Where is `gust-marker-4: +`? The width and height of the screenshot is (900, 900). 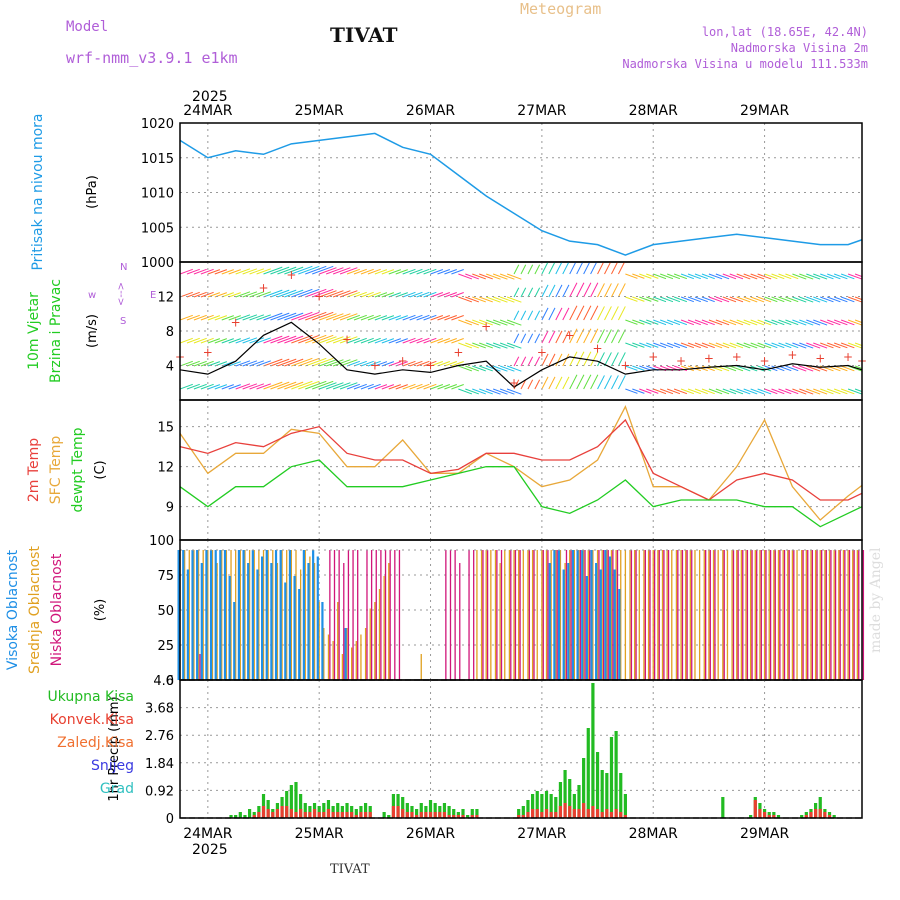
gust-marker-4: + is located at coordinates (291, 275).